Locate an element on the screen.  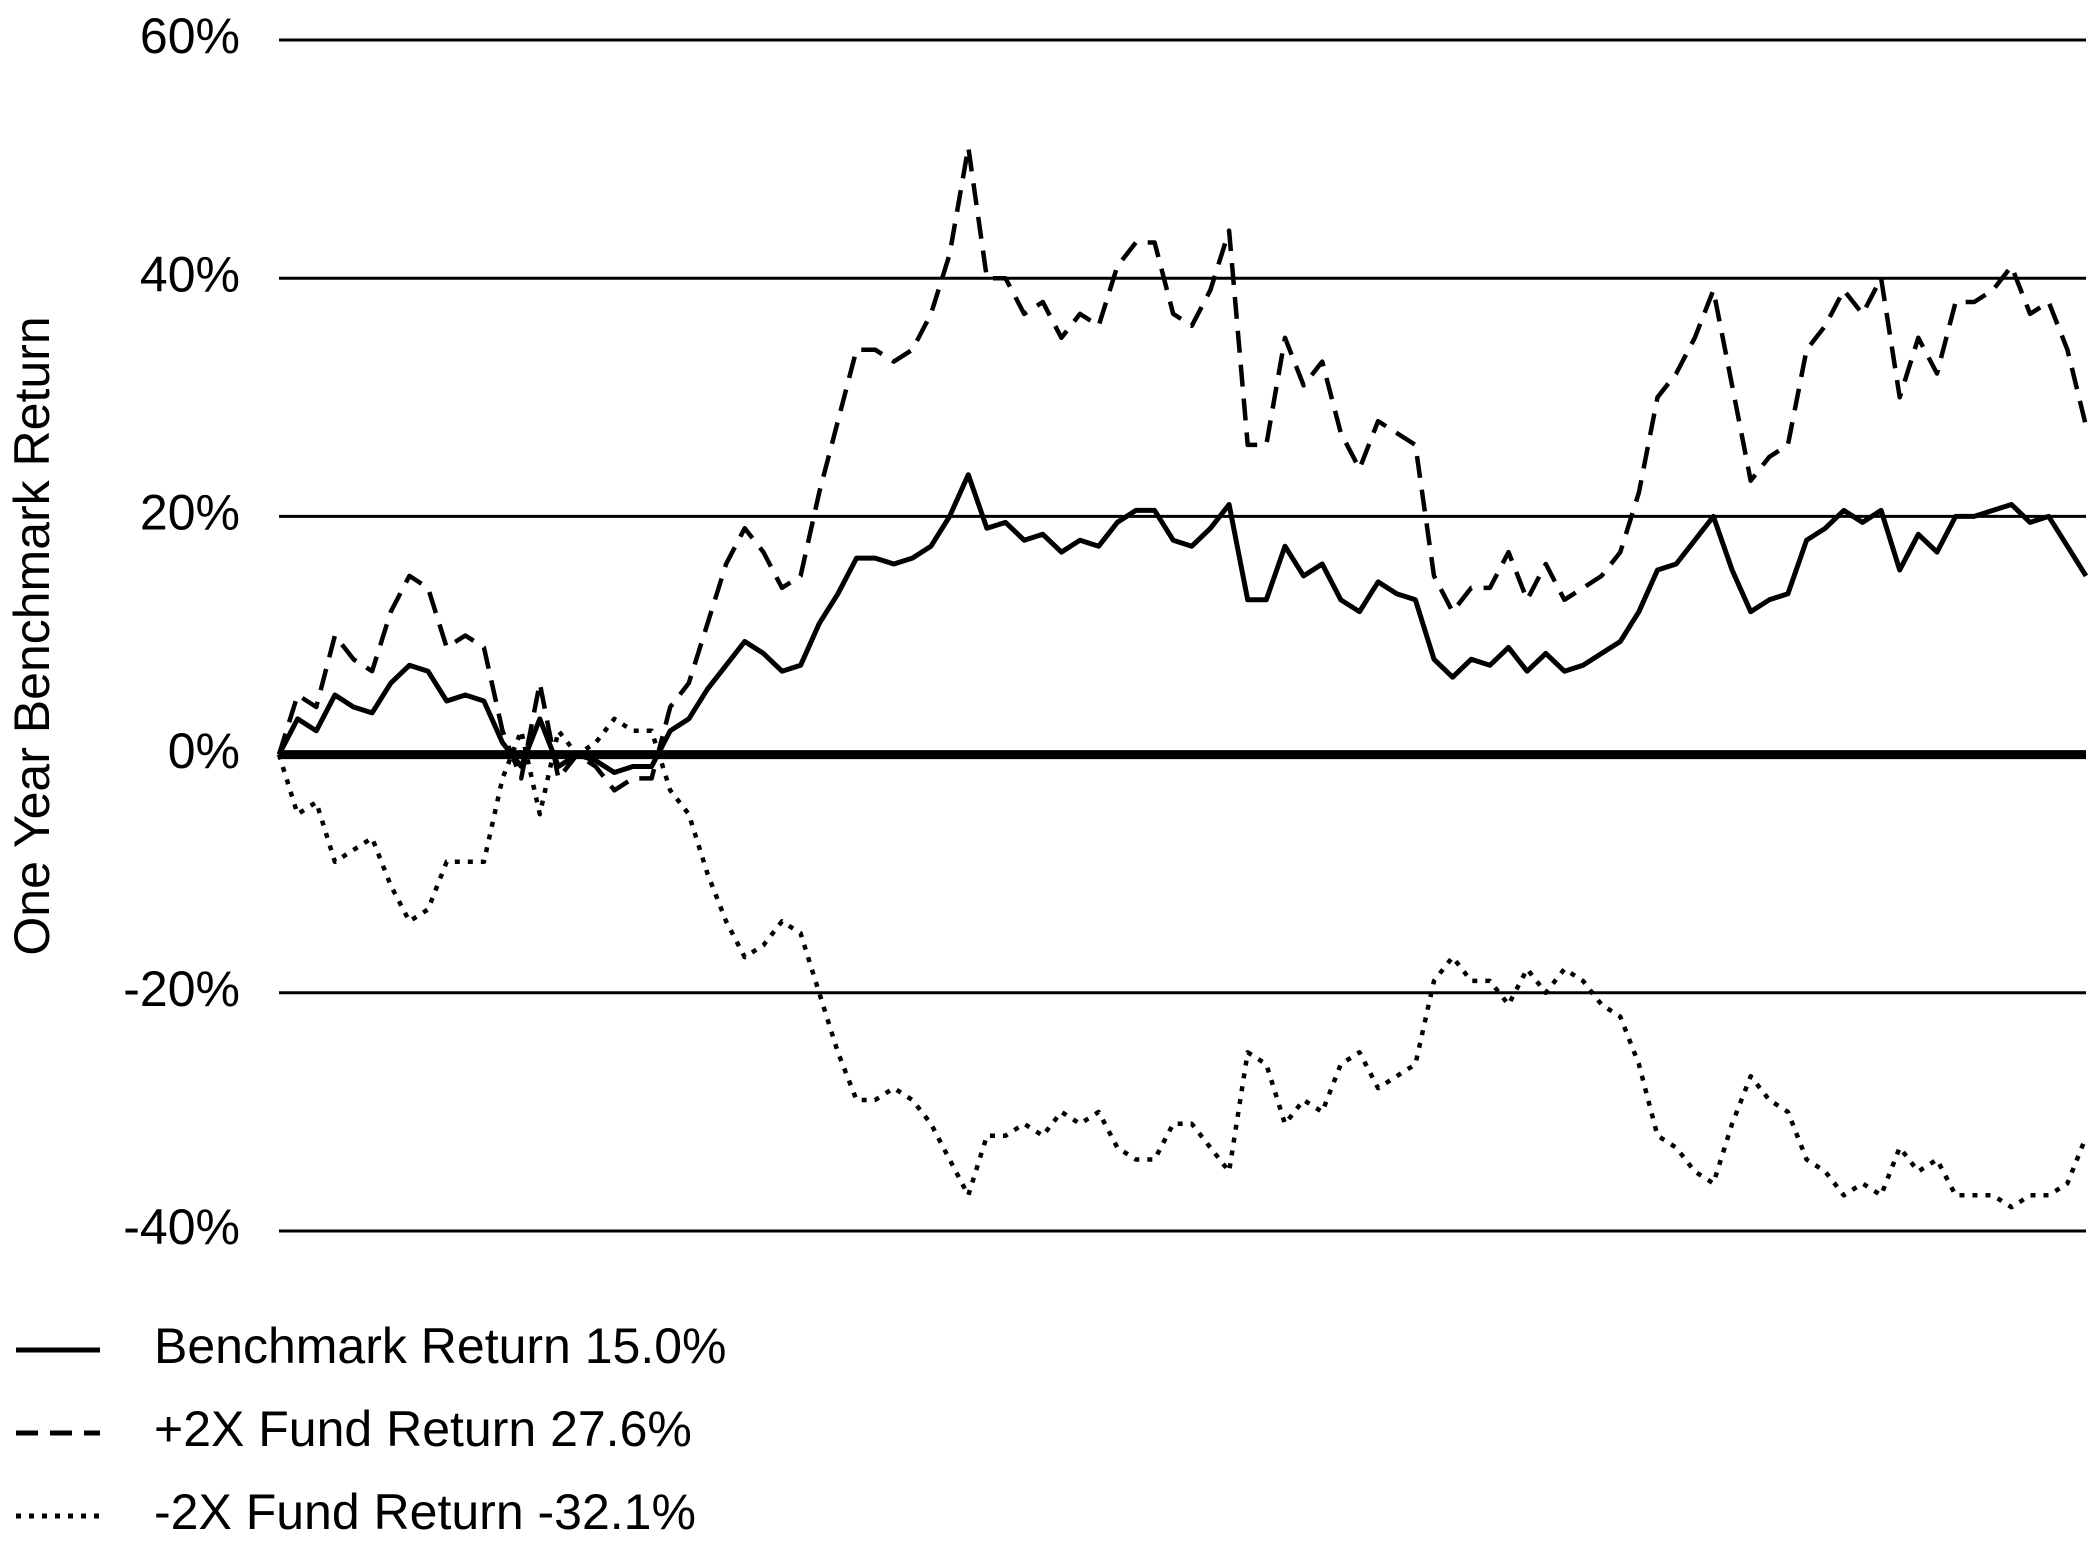
y-tick-label: -20% is located at coordinates (181, 989).